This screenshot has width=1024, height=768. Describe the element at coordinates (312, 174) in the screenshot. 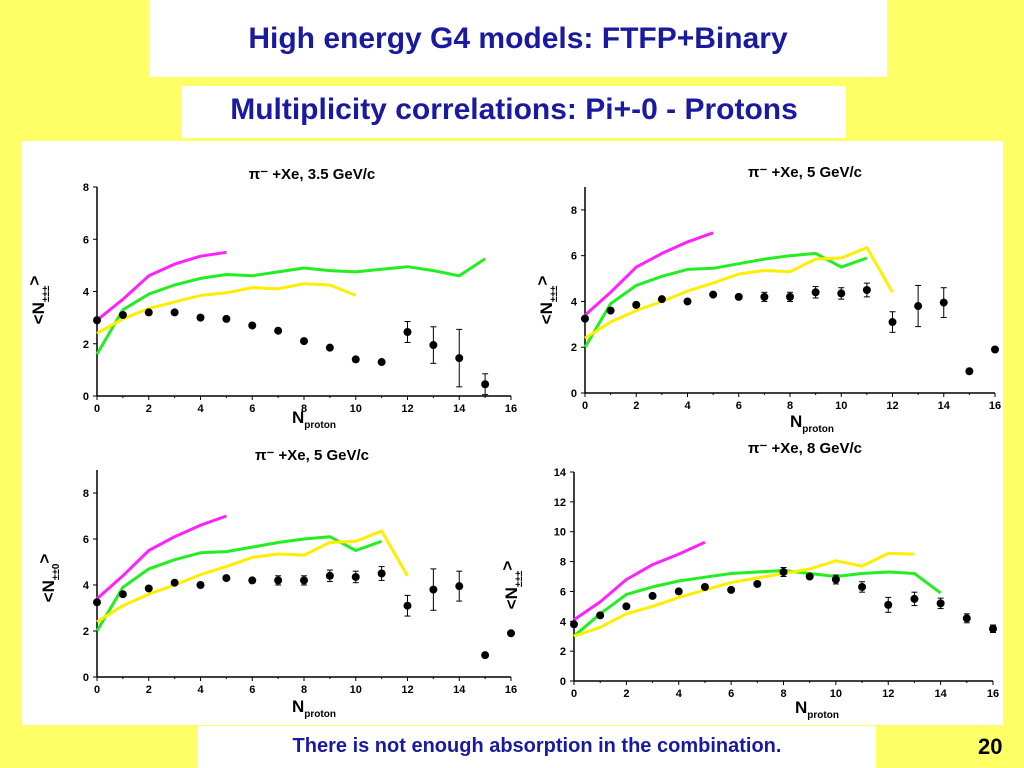

I see `chart-title: π⁻ +Xe, 3.5 GeV/c` at that location.